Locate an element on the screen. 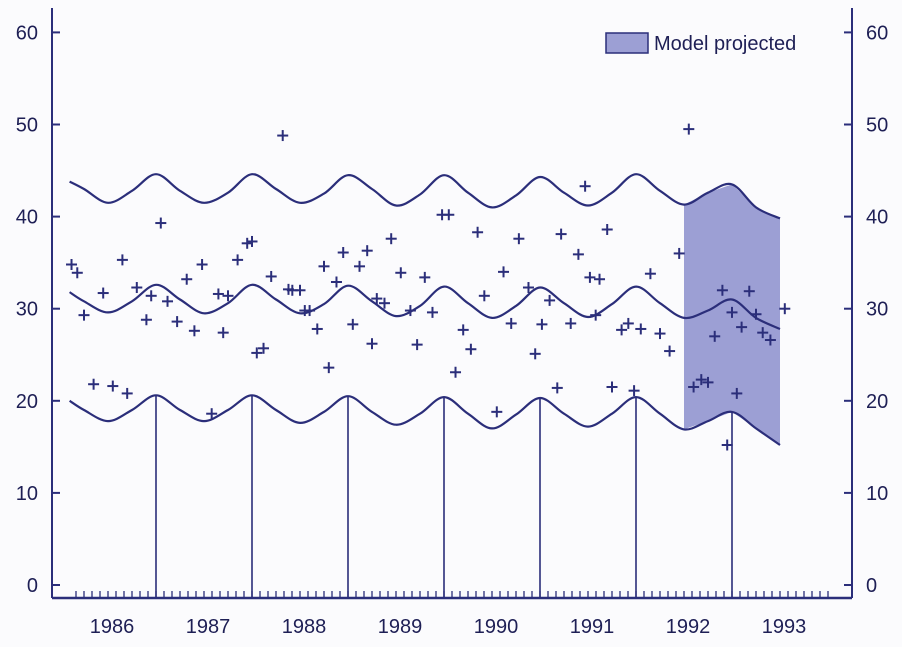  y-tick-label-left: 0 is located at coordinates (32, 586).